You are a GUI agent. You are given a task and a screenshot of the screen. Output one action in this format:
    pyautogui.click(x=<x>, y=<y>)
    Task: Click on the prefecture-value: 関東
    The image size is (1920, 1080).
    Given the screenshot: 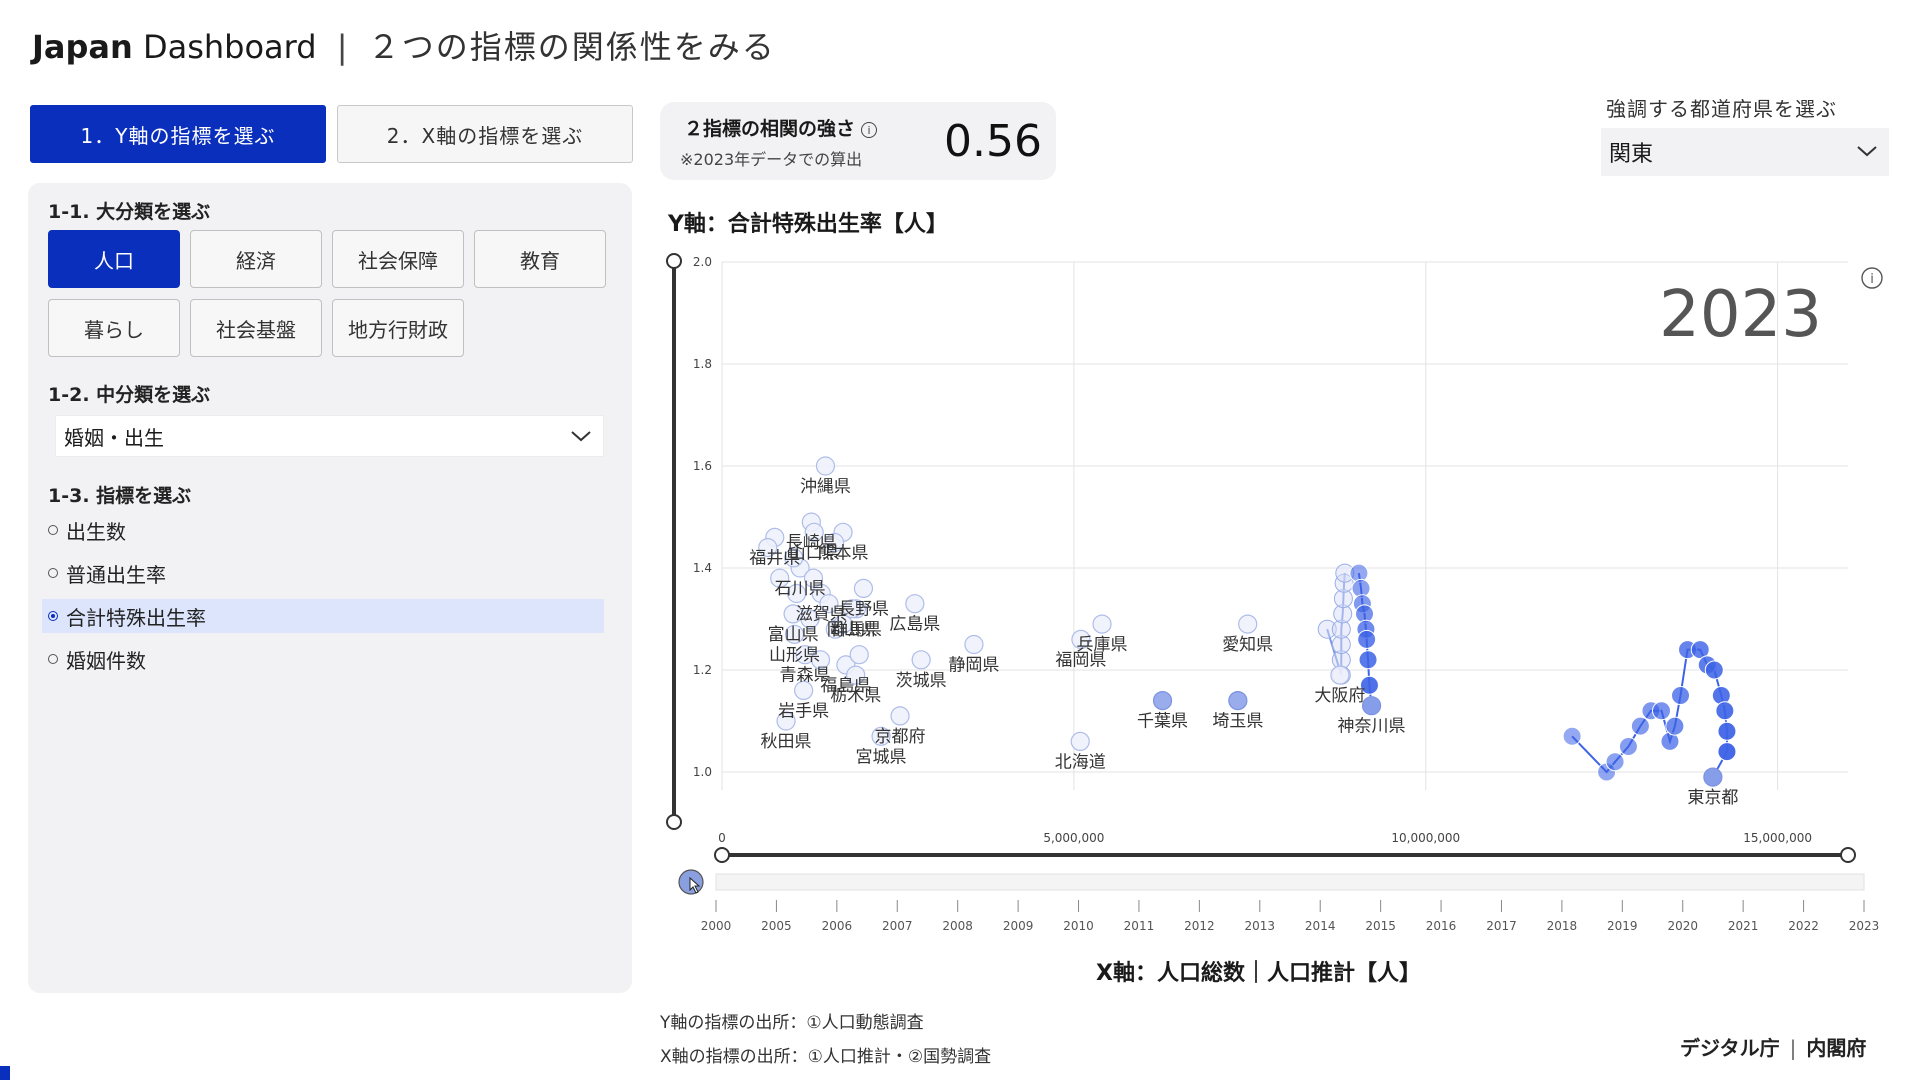 What is the action you would take?
    pyautogui.click(x=1631, y=154)
    